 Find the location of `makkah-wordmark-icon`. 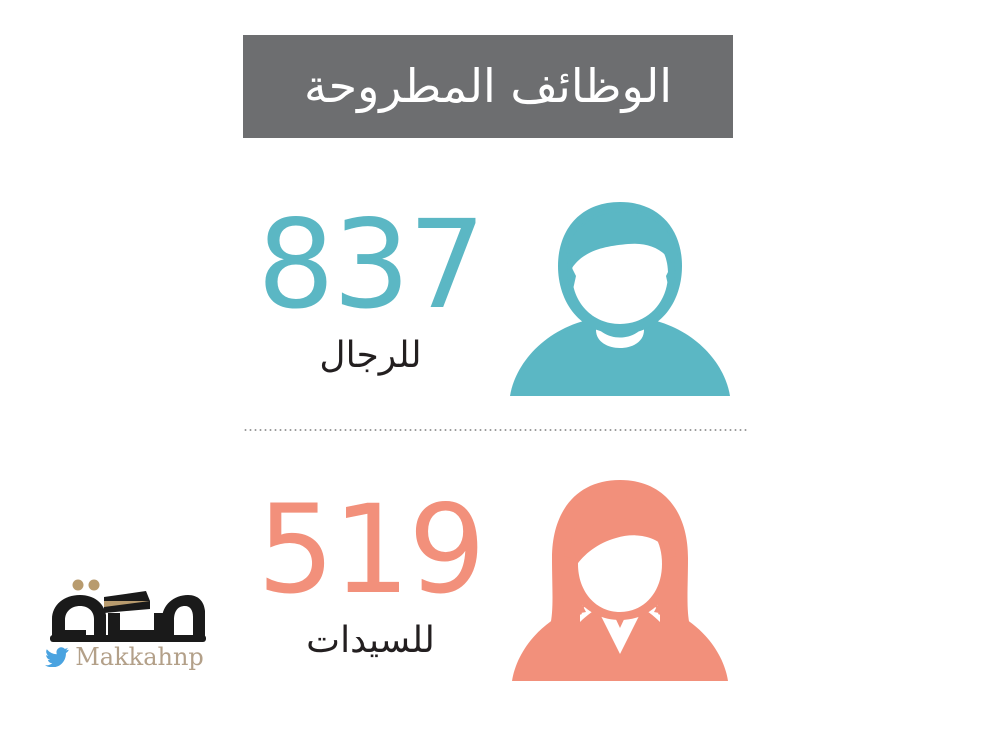

makkah-wordmark-icon is located at coordinates (128, 610).